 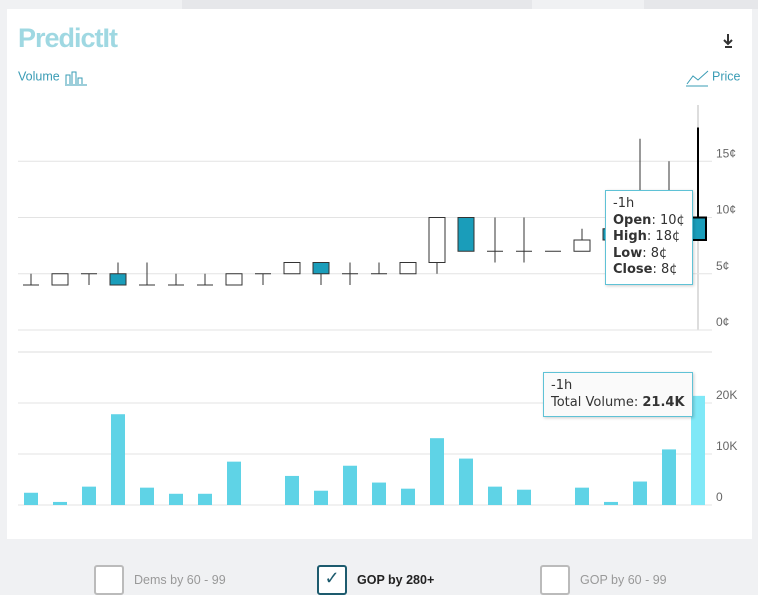 What do you see at coordinates (722, 266) in the screenshot?
I see `y-tick-label: 5¢` at bounding box center [722, 266].